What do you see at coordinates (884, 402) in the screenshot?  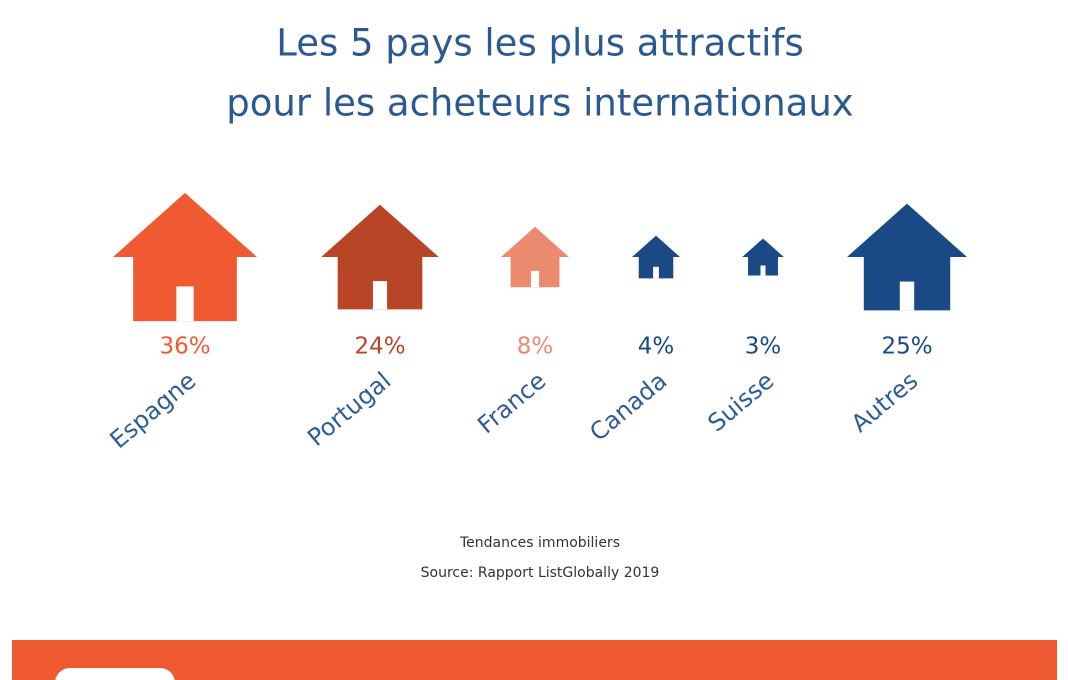 I see `category-label: Autres` at bounding box center [884, 402].